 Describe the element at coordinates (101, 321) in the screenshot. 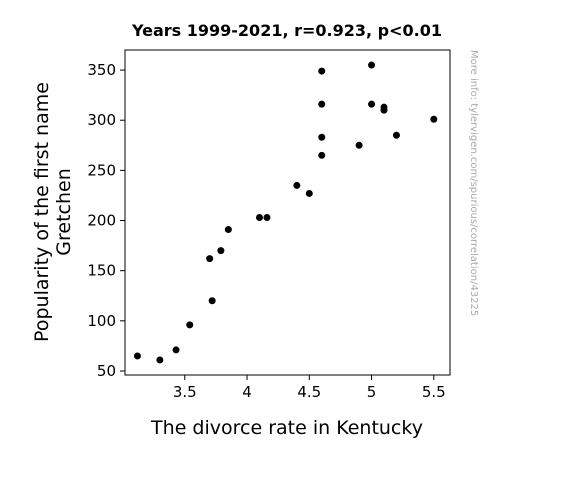

I see `y-tick-label: 100` at that location.